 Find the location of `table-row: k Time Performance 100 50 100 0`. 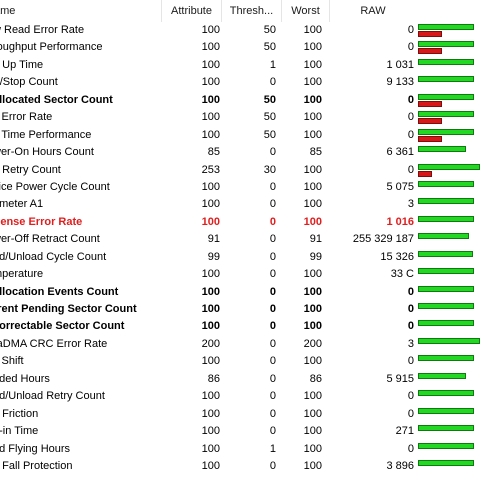

table-row: k Time Performance 100 50 100 0 is located at coordinates (240, 135).